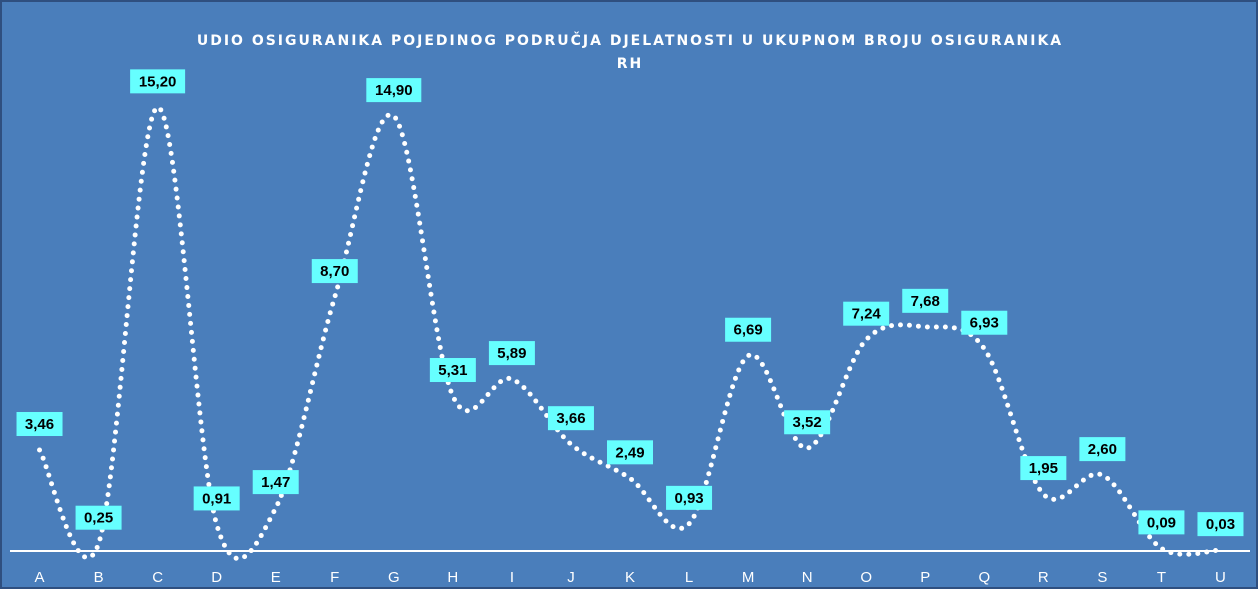  Describe the element at coordinates (748, 577) in the screenshot. I see `x-tick-label: M` at that location.